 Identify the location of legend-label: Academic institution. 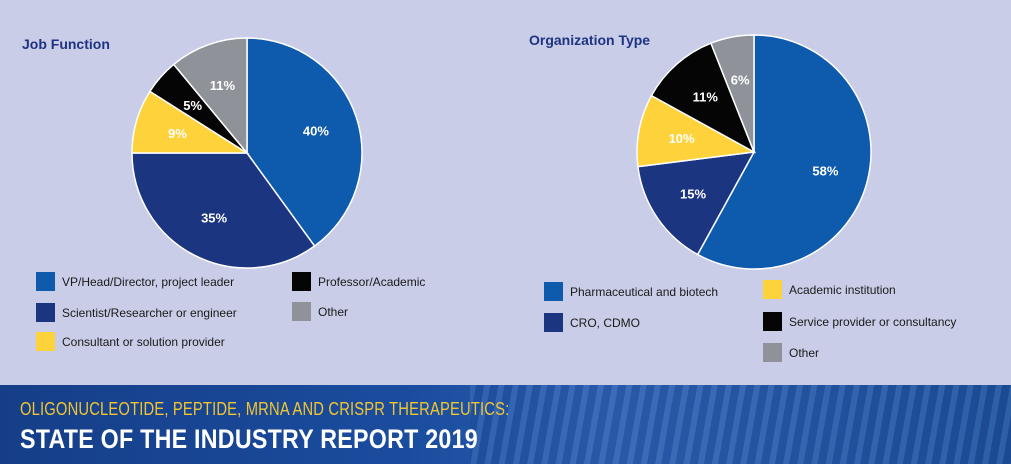
(842, 289).